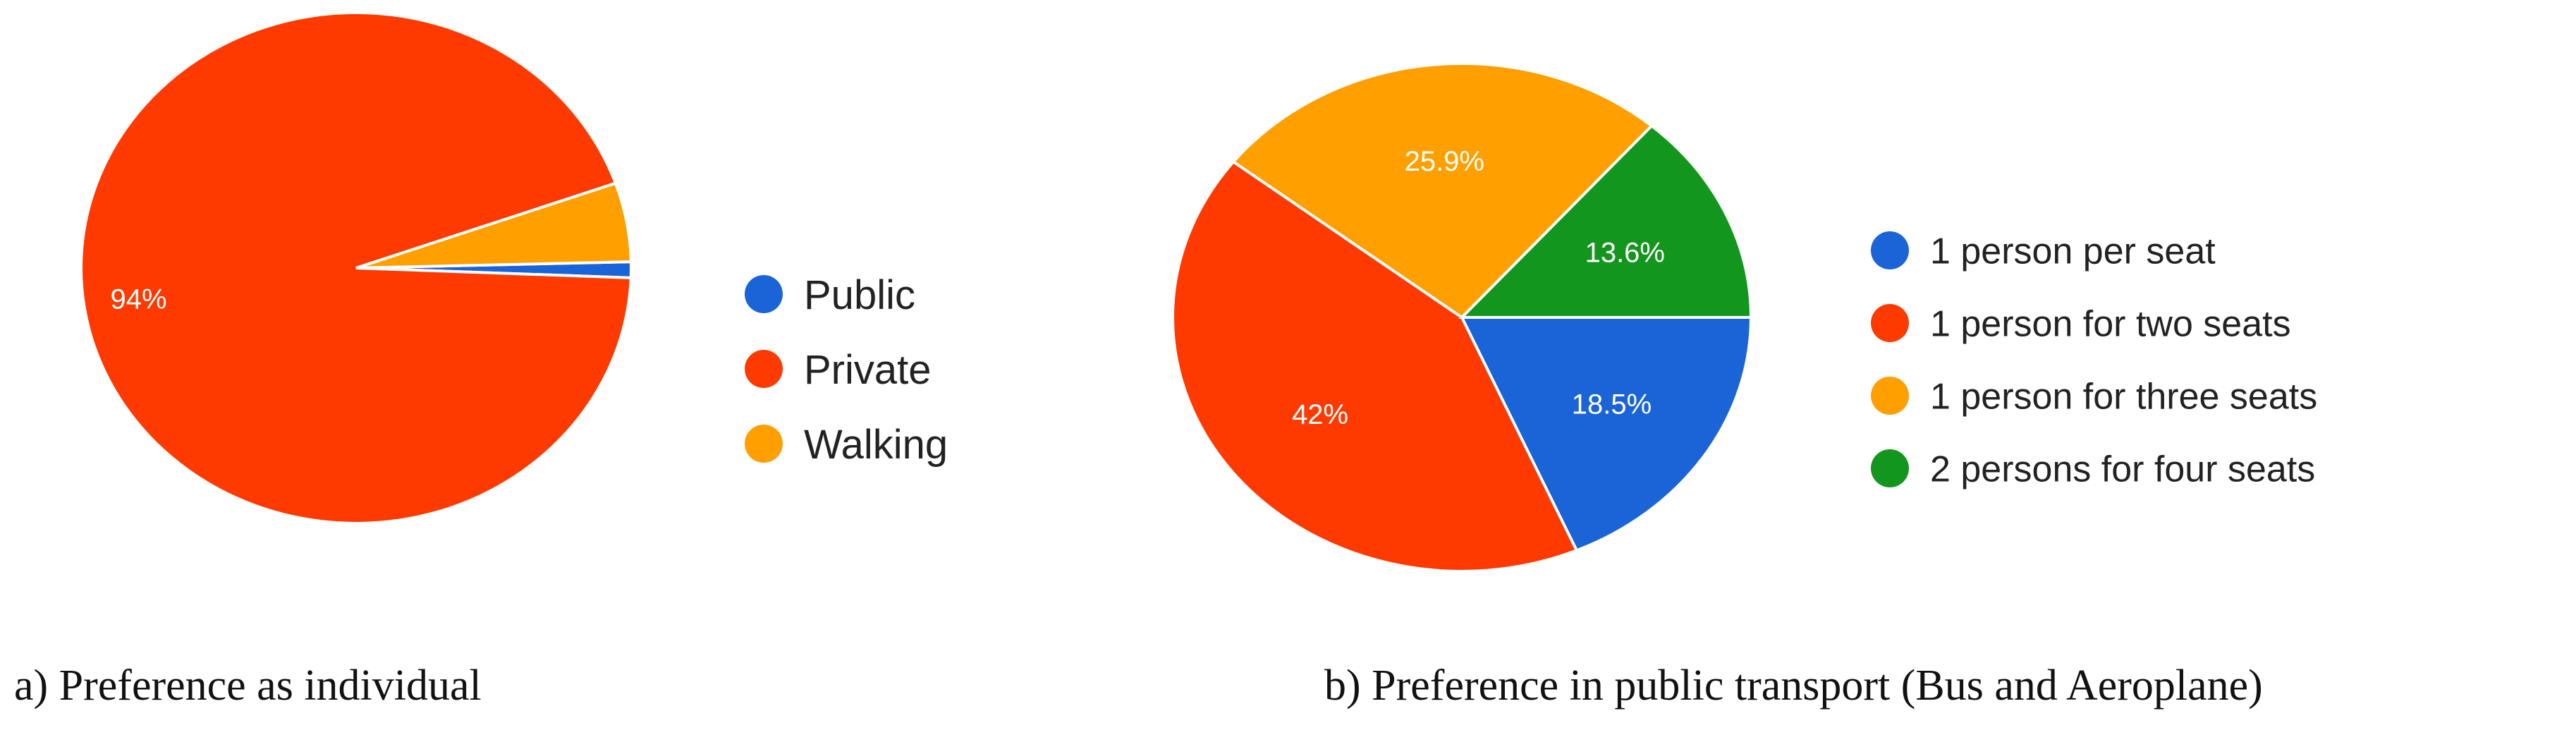 The width and height of the screenshot is (2576, 754). What do you see at coordinates (1890, 250) in the screenshot?
I see `legend-marker-1-person-per-seat` at bounding box center [1890, 250].